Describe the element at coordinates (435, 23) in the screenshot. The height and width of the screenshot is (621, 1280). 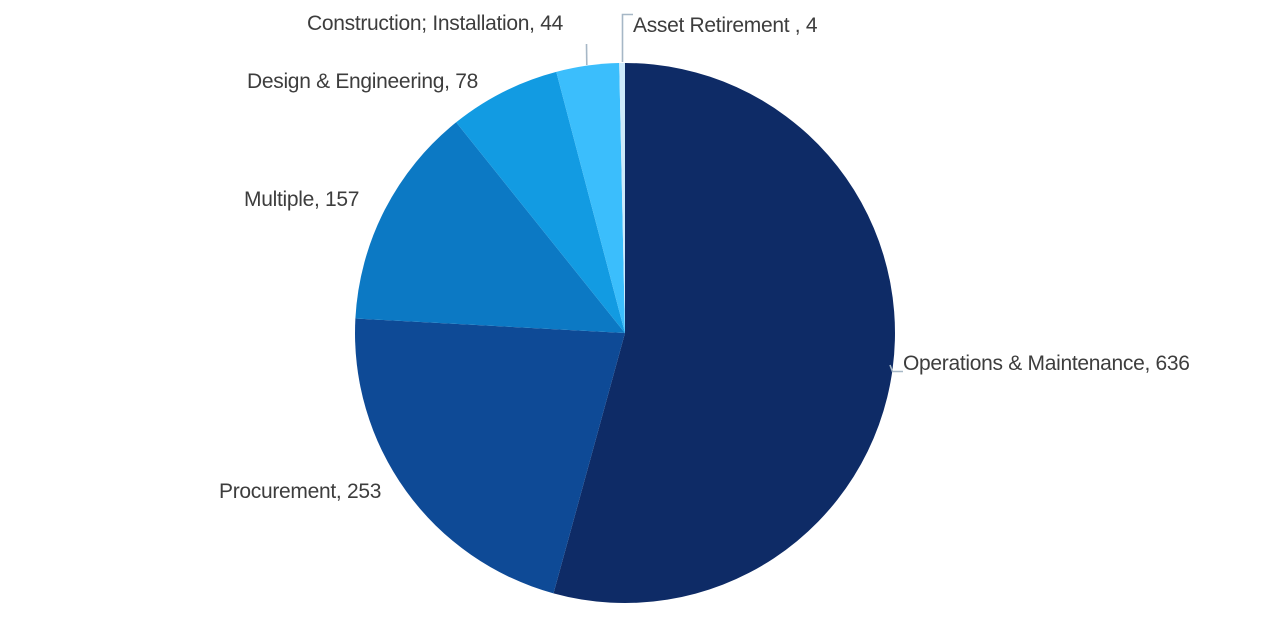
I see `slice-label-construction-installation: Construction; Installation, 44` at that location.